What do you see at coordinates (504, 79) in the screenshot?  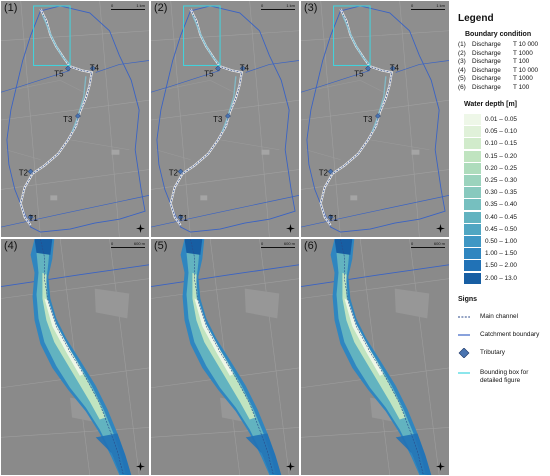 I see `boundary-condition-item: (5) Discharge T 1000` at bounding box center [504, 79].